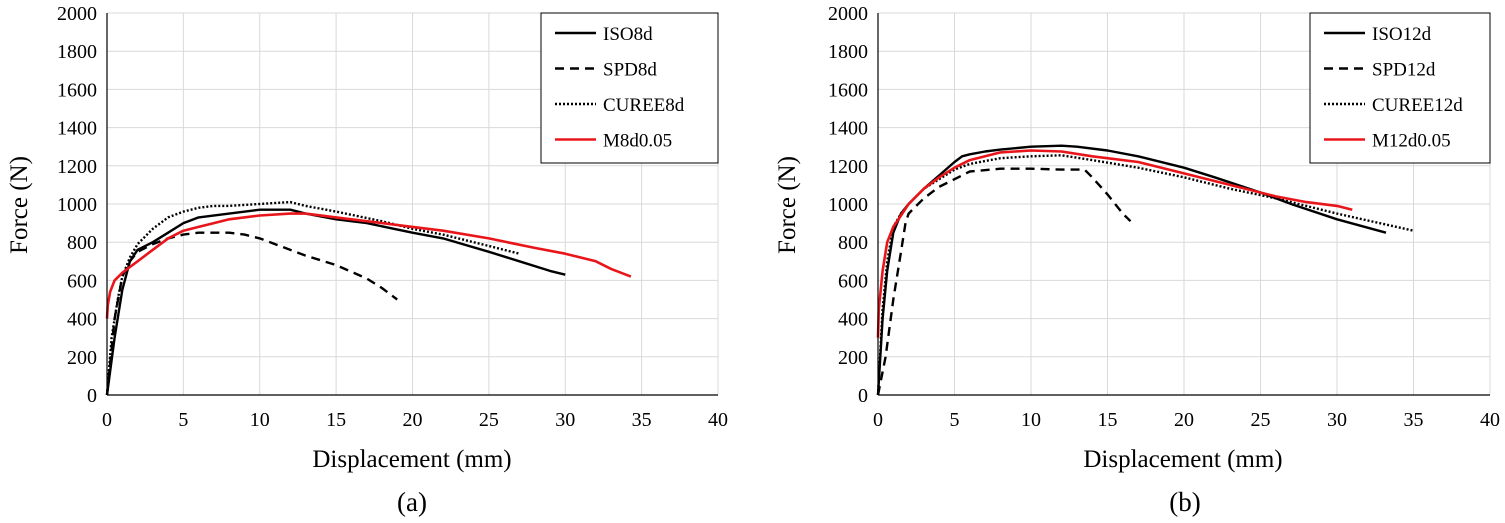 The image size is (1505, 523). I want to click on series-lines-a, so click(368, 298).